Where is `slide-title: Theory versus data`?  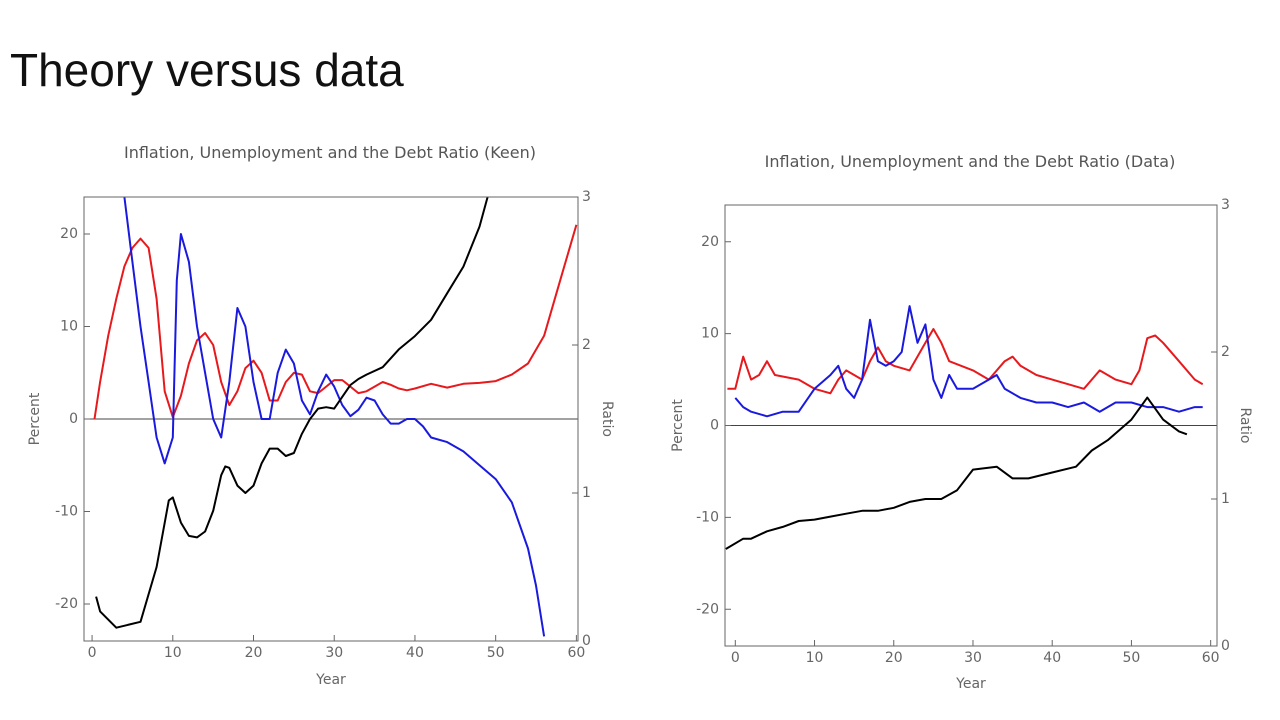
slide-title: Theory versus data is located at coordinates (207, 70).